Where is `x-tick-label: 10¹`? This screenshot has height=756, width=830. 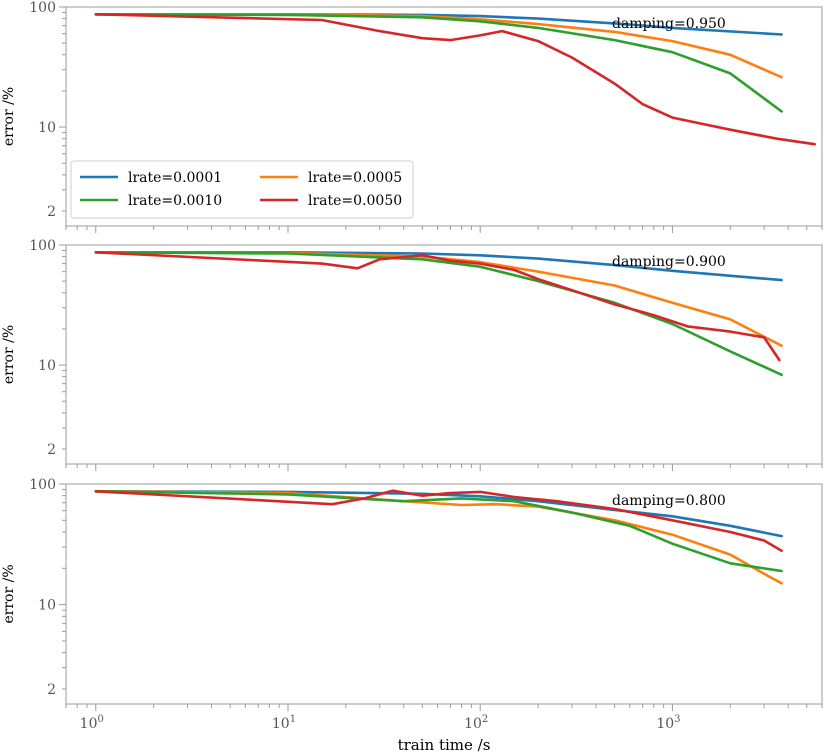 x-tick-label: 10¹ is located at coordinates (284, 723).